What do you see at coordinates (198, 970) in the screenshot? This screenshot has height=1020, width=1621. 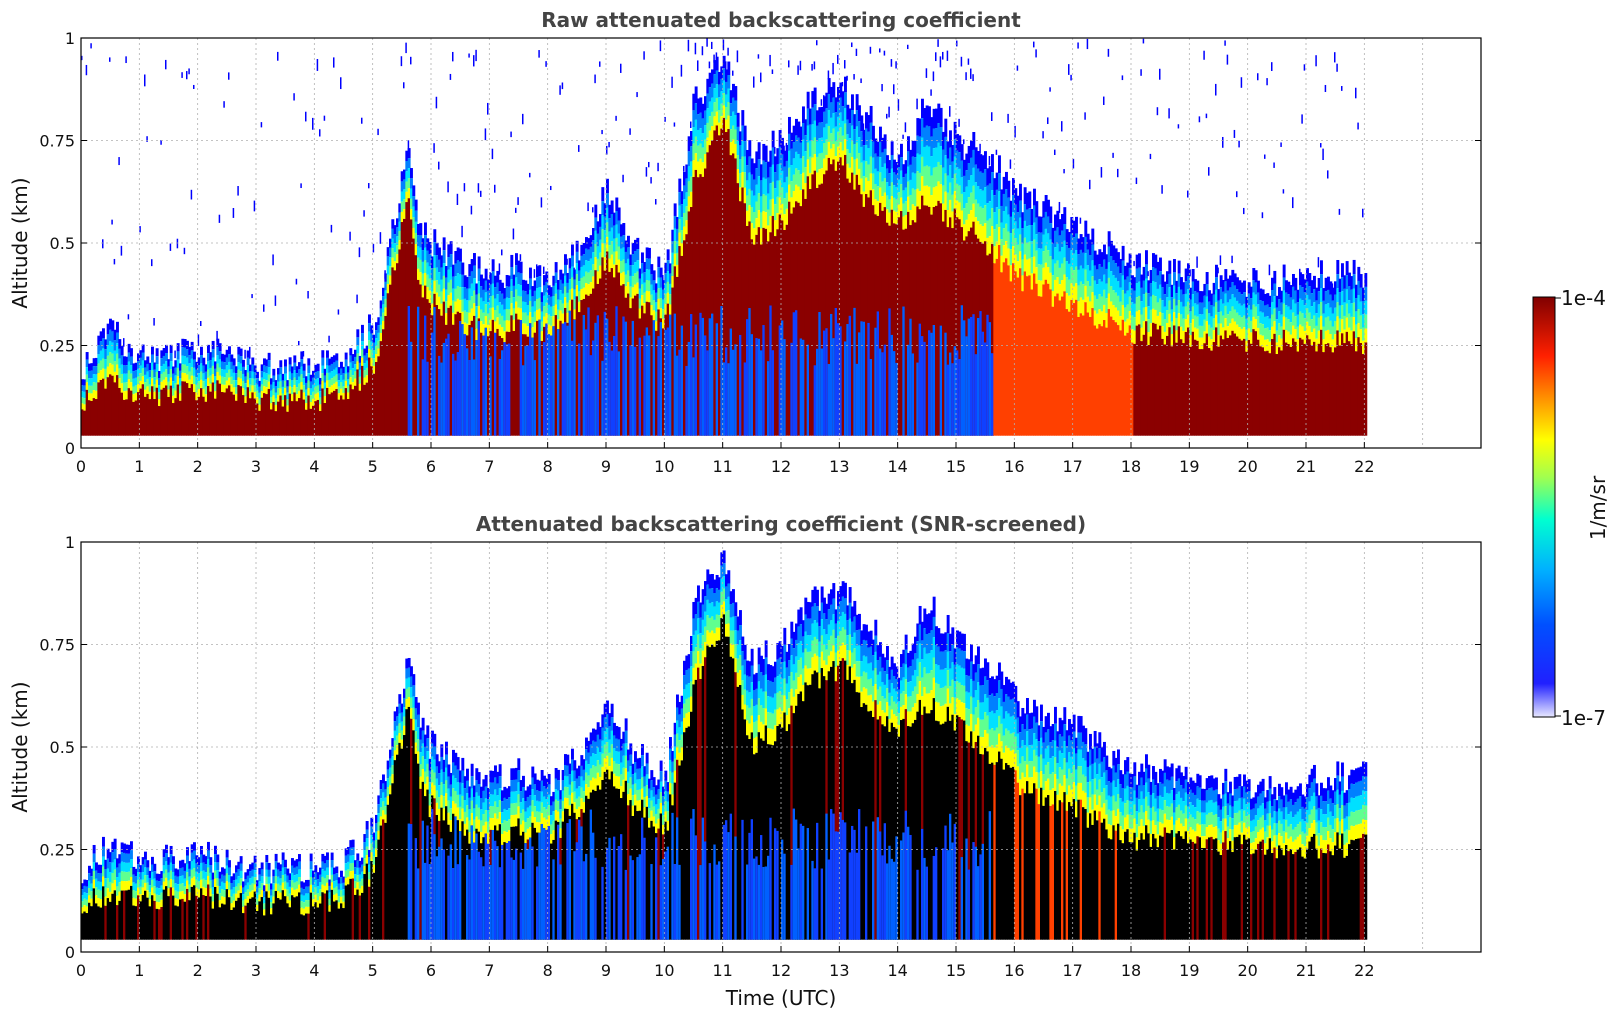 I see `x-tick-label: 2` at bounding box center [198, 970].